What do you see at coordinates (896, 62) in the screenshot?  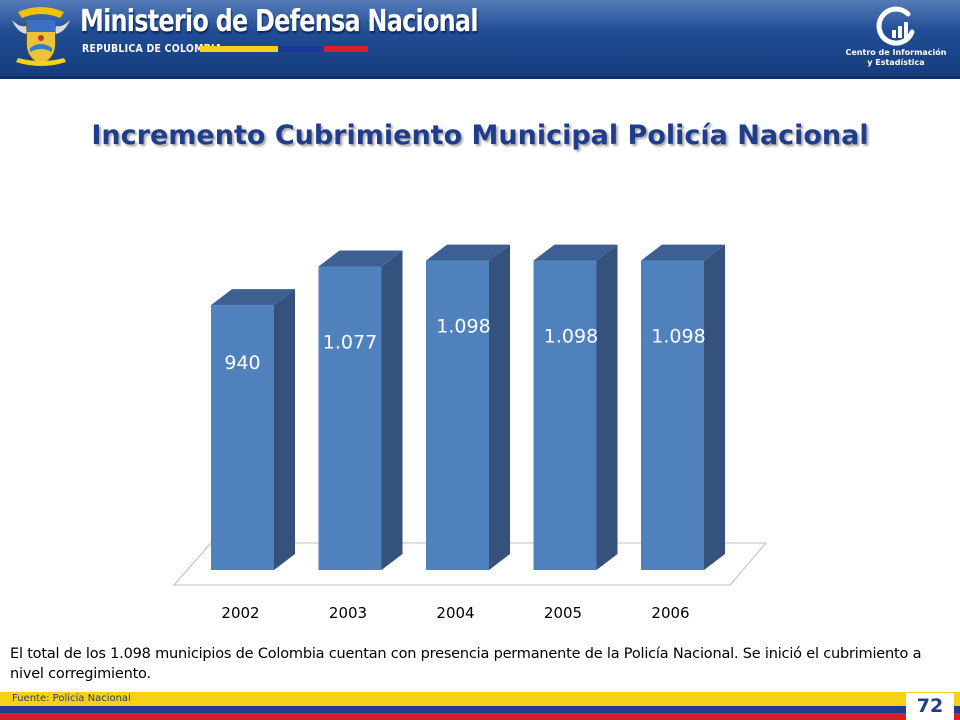 I see `statistics-center-line2: y Estadística` at bounding box center [896, 62].